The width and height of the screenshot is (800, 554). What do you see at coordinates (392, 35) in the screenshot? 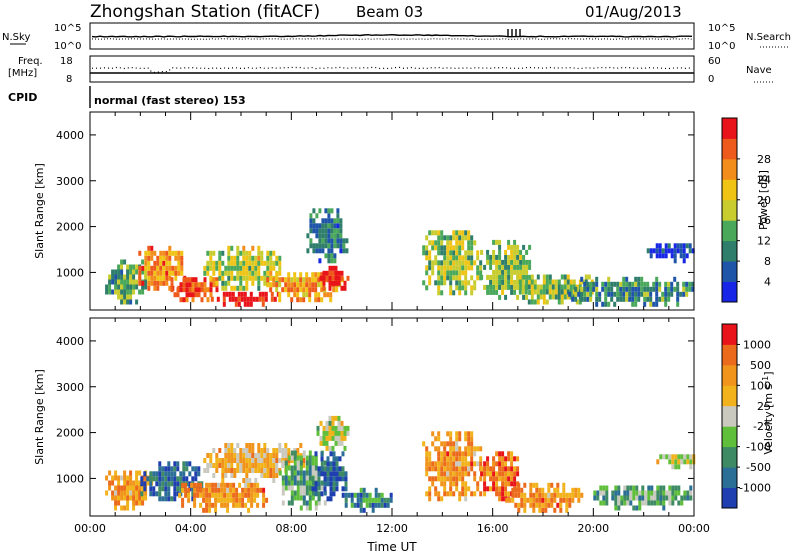
I see `nsky-series-line` at bounding box center [392, 35].